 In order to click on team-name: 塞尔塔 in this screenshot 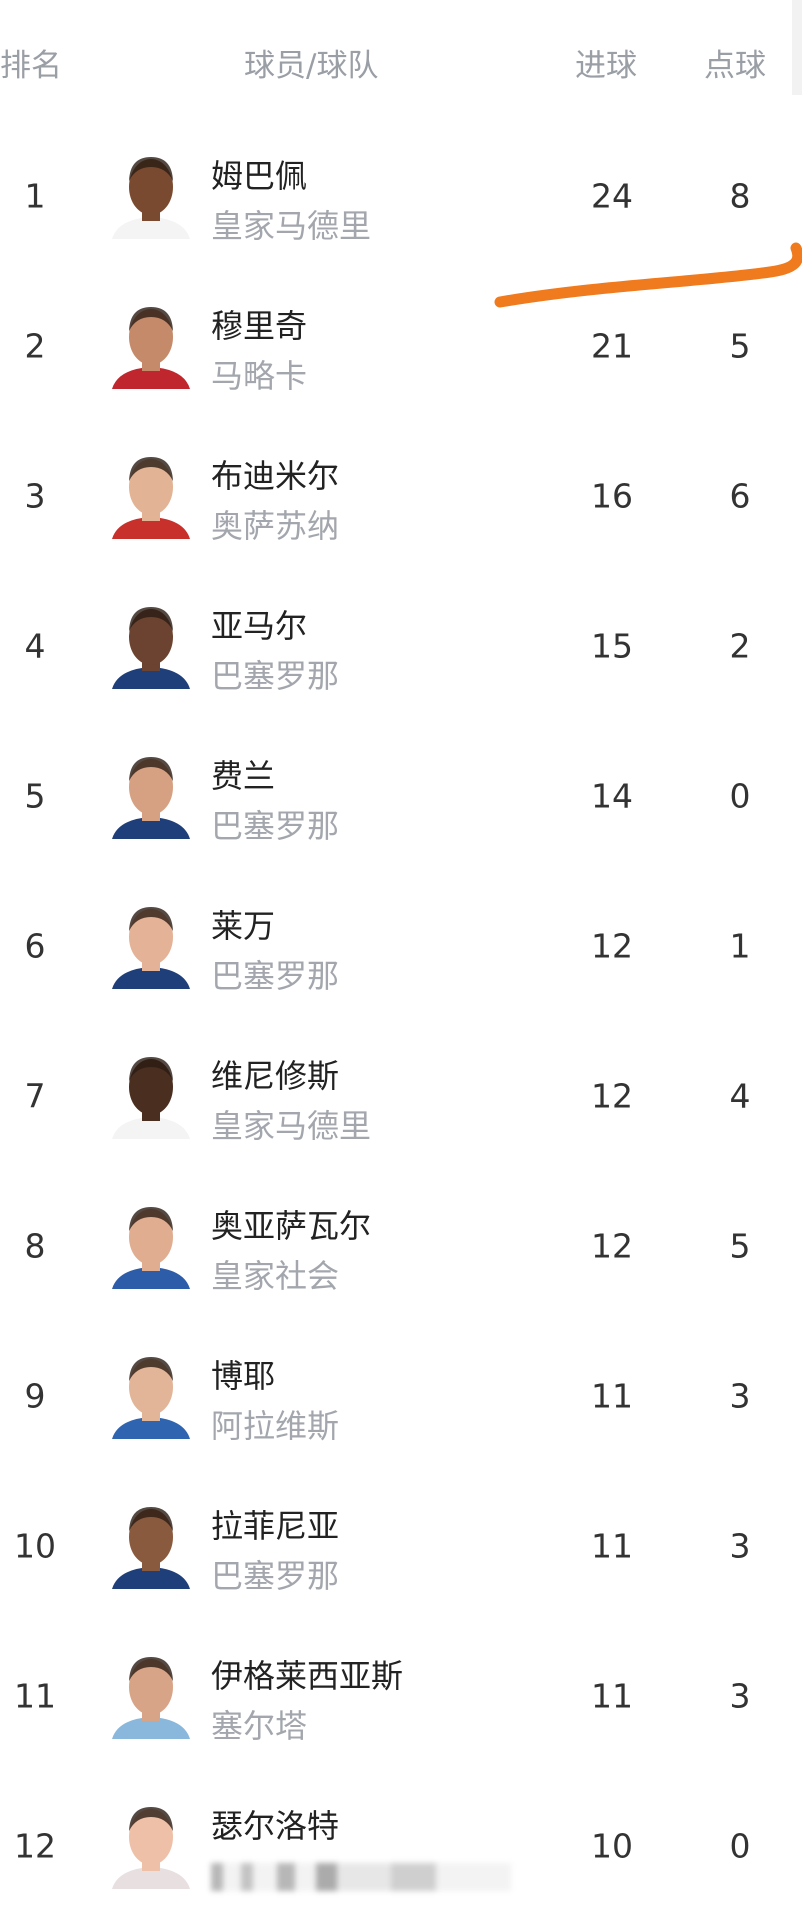, I will do `click(259, 1726)`.